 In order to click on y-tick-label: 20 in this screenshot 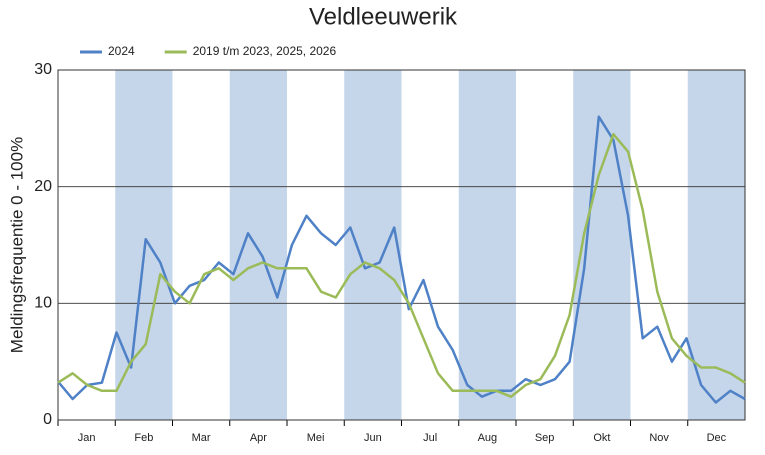, I will do `click(43, 186)`.